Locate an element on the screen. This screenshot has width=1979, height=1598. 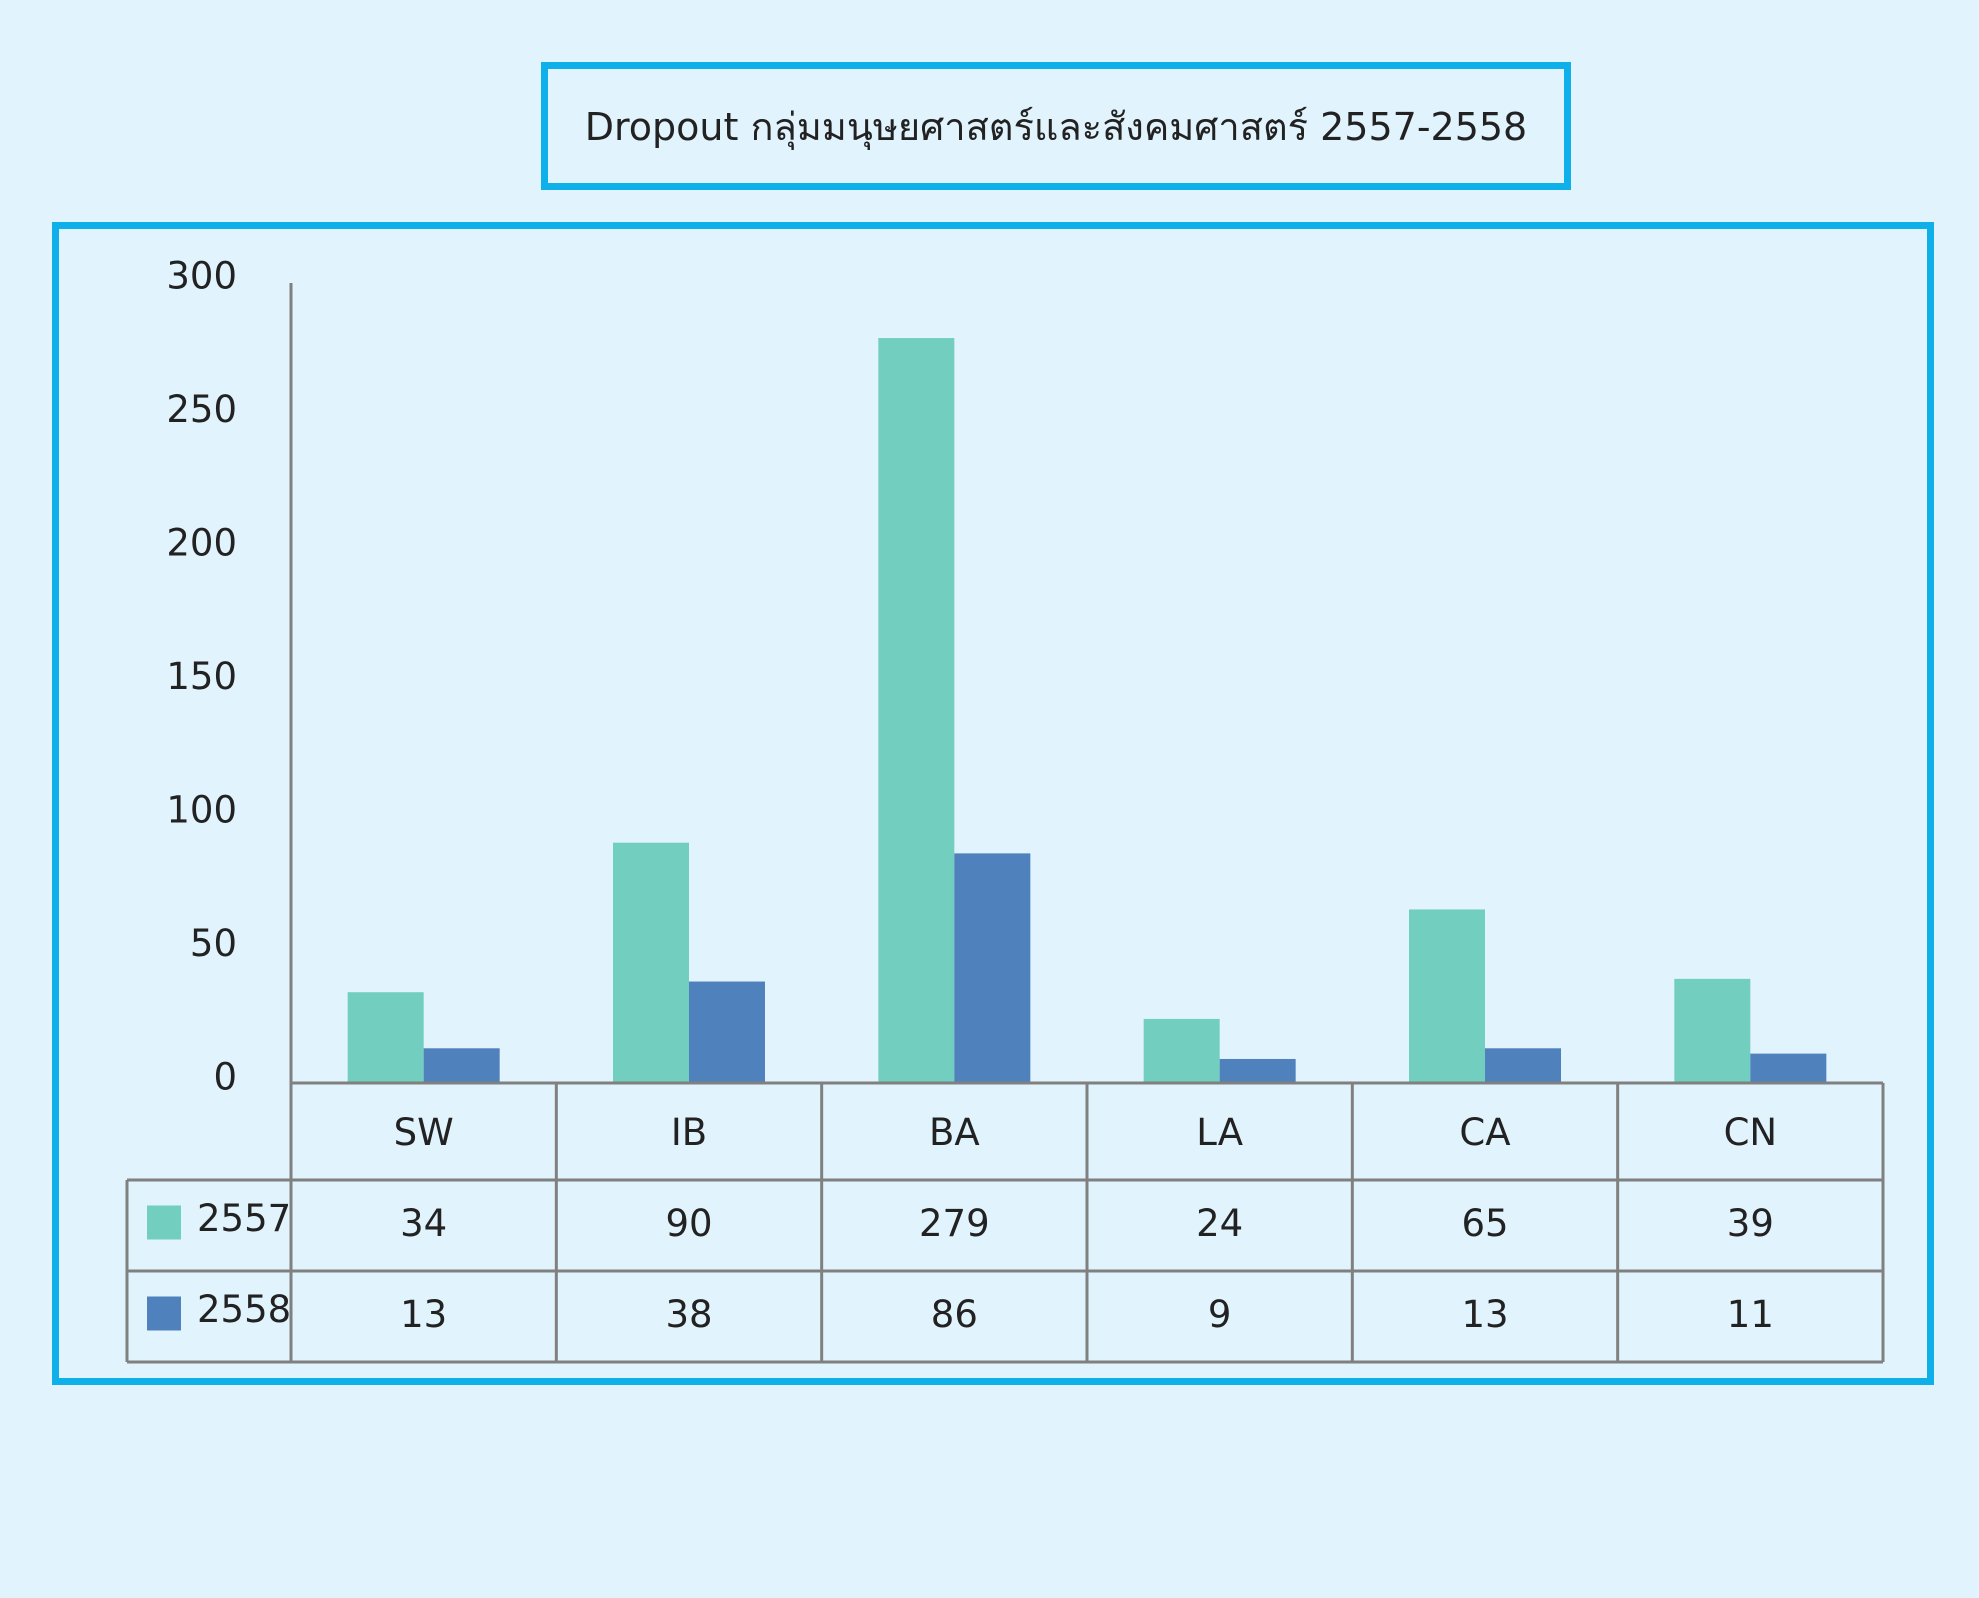
y-tick-label-100: 100 is located at coordinates (201, 810).